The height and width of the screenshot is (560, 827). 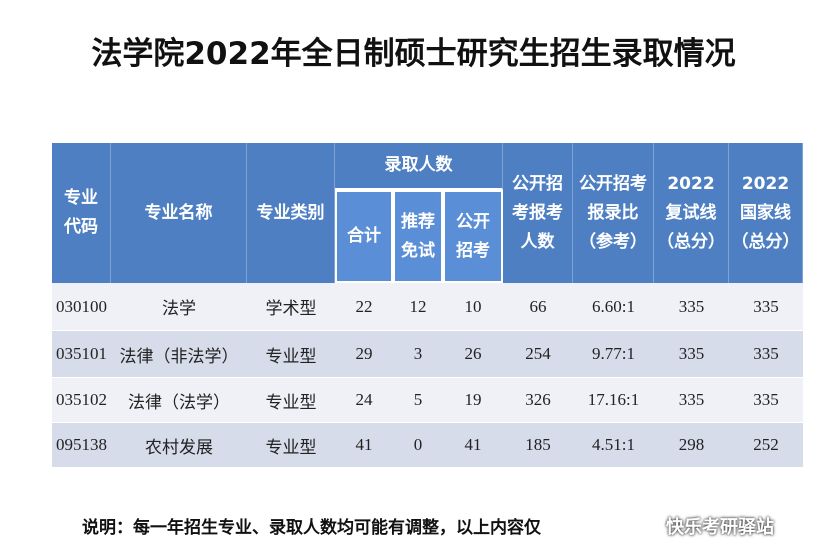 I want to click on header-cell: 2022 国家线 （总分）, so click(x=766, y=213).